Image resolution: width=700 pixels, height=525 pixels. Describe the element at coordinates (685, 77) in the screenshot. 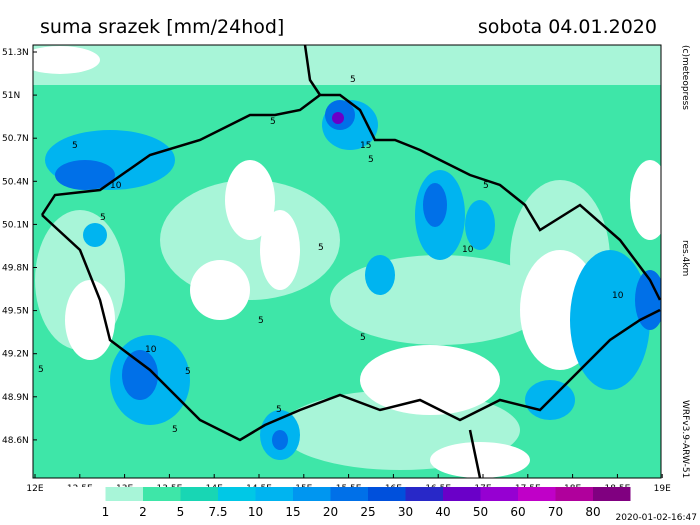

I see `copyright: (c)meteopress` at that location.